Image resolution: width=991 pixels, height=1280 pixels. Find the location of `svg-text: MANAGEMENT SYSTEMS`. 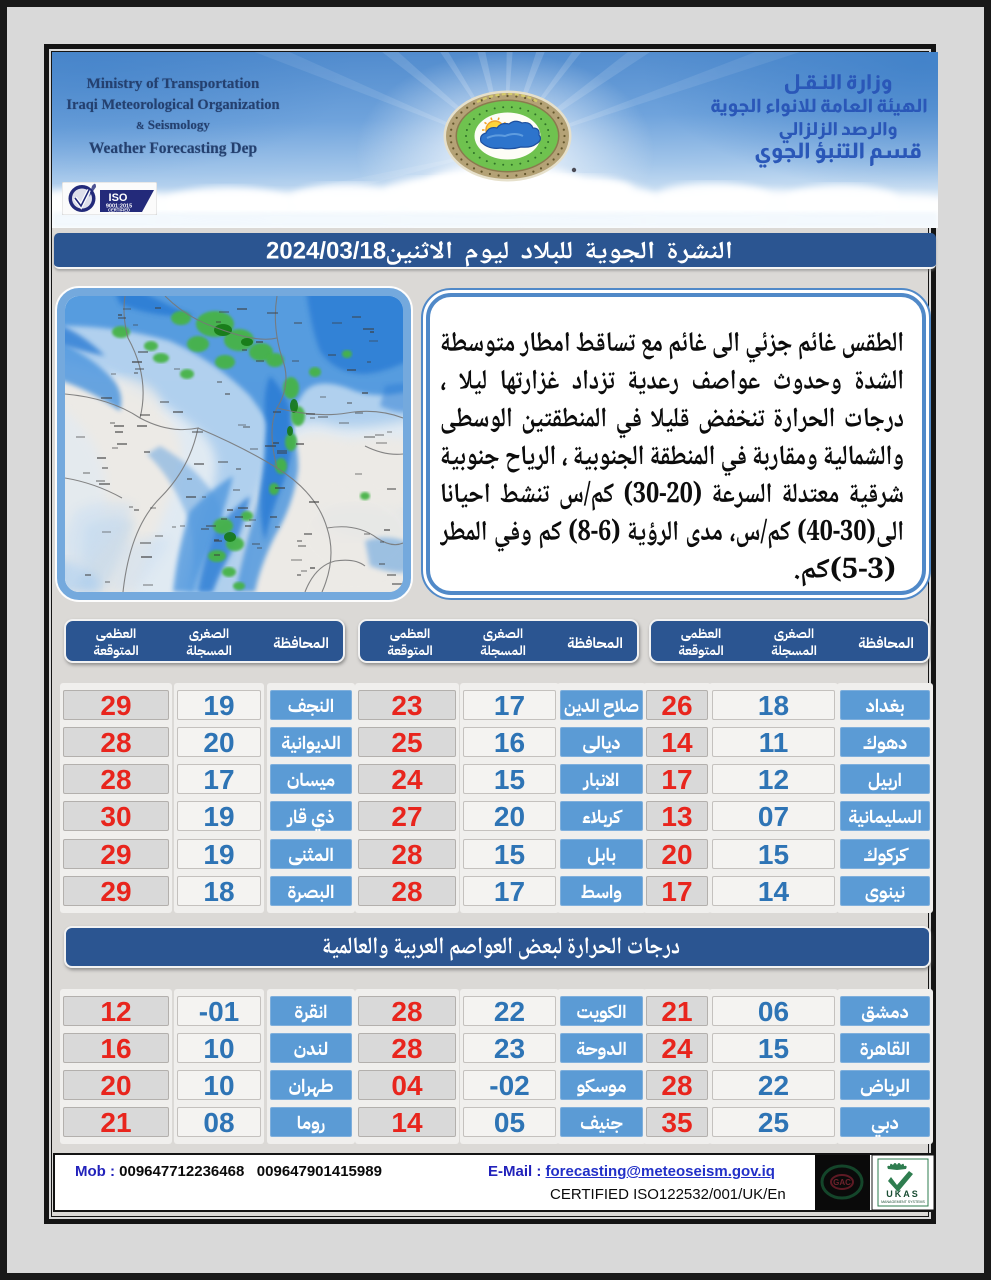

svg-text: MANAGEMENT SYSTEMS is located at coordinates (903, 1202).